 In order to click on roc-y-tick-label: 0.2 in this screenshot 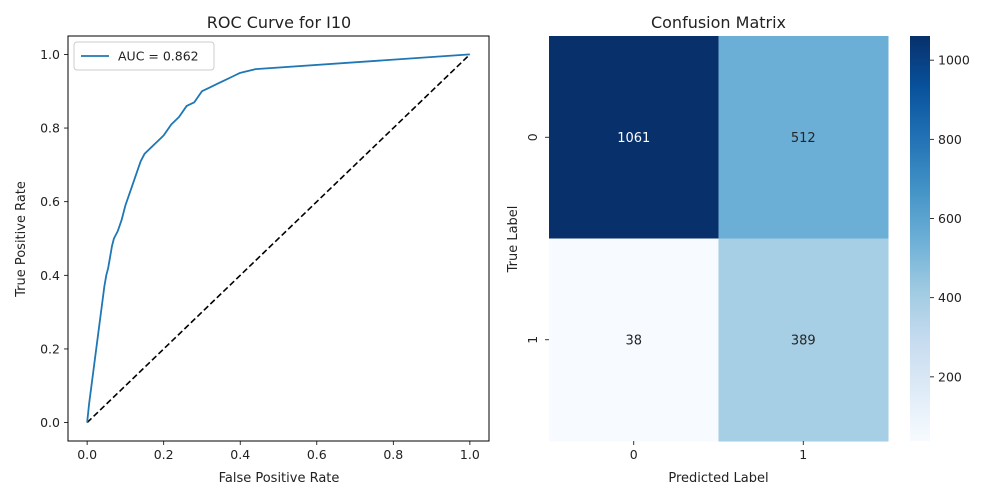, I will do `click(50, 348)`.